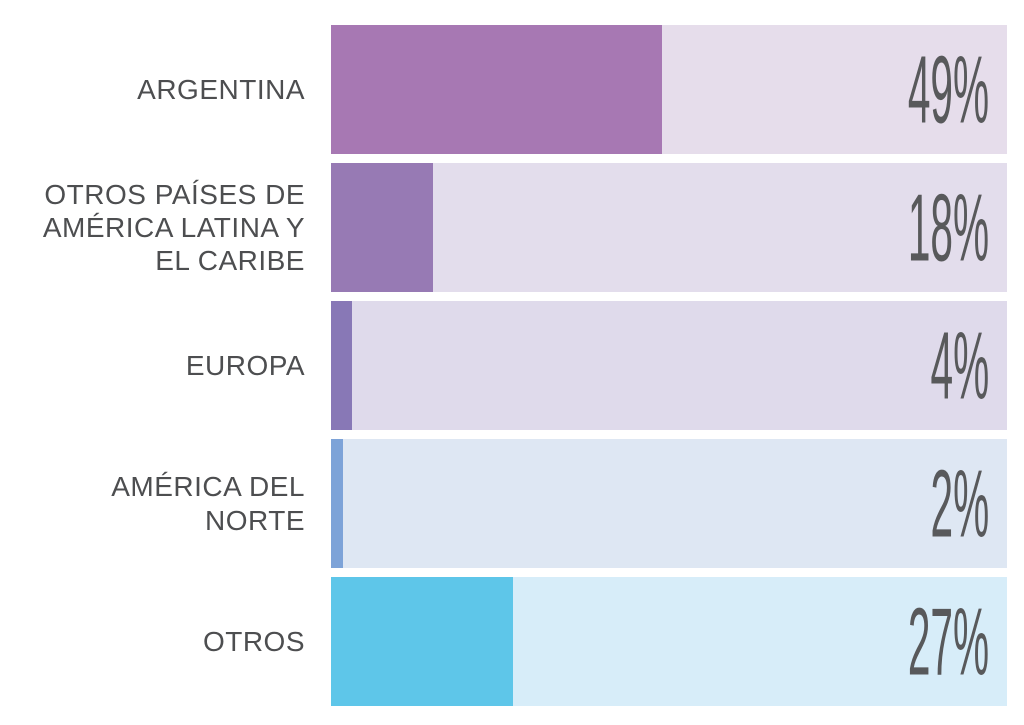 This screenshot has width=1024, height=725. What do you see at coordinates (669, 227) in the screenshot?
I see `bar-track: 18%` at bounding box center [669, 227].